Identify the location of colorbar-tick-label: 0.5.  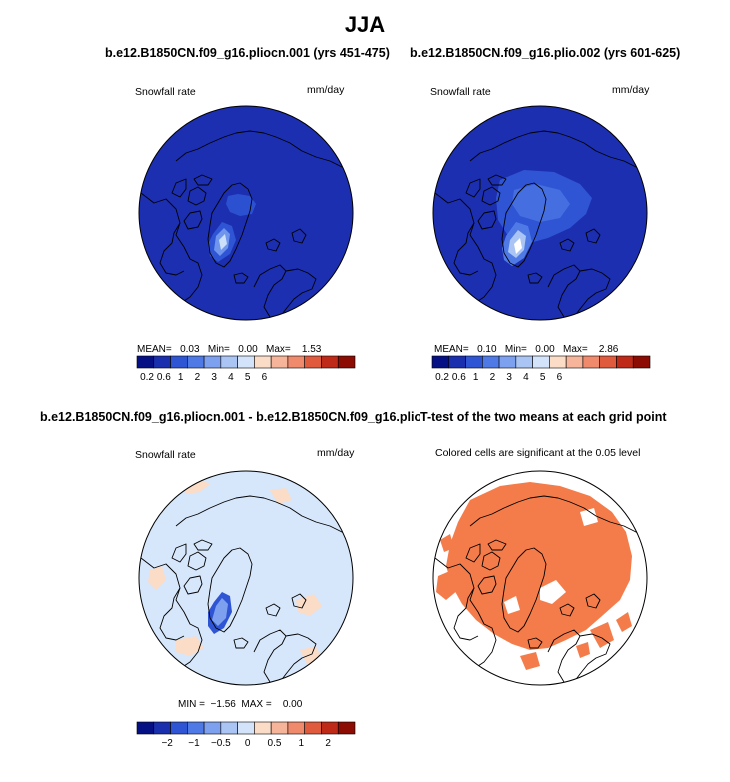
(275, 743).